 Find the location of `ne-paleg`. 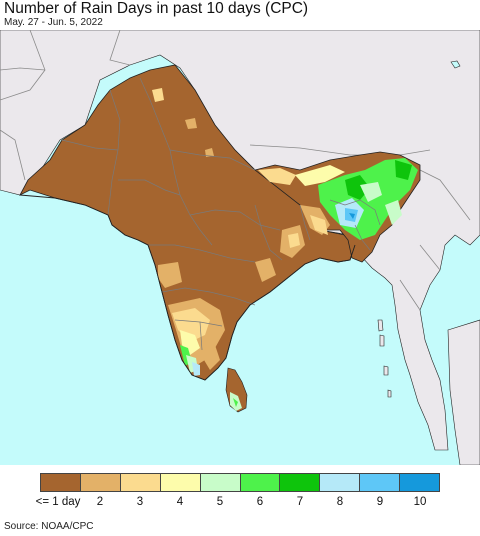

ne-paleg is located at coordinates (371, 192).